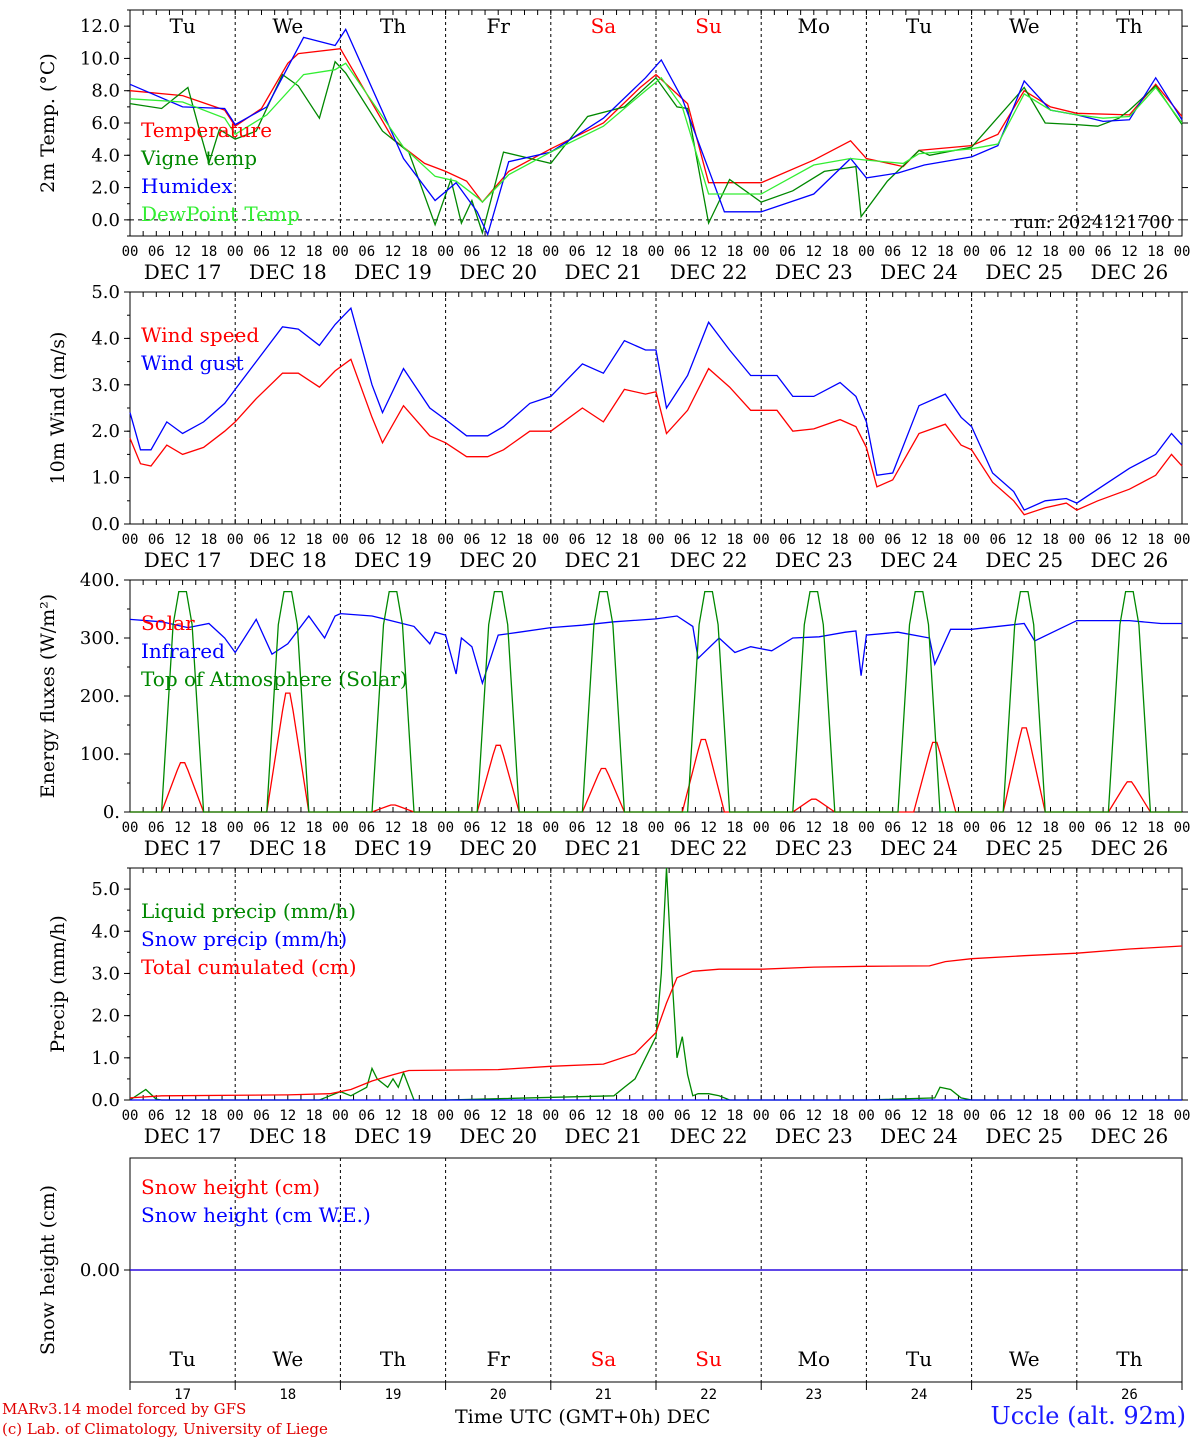  I want to click on weekday-label: Tu, so click(182, 1359).